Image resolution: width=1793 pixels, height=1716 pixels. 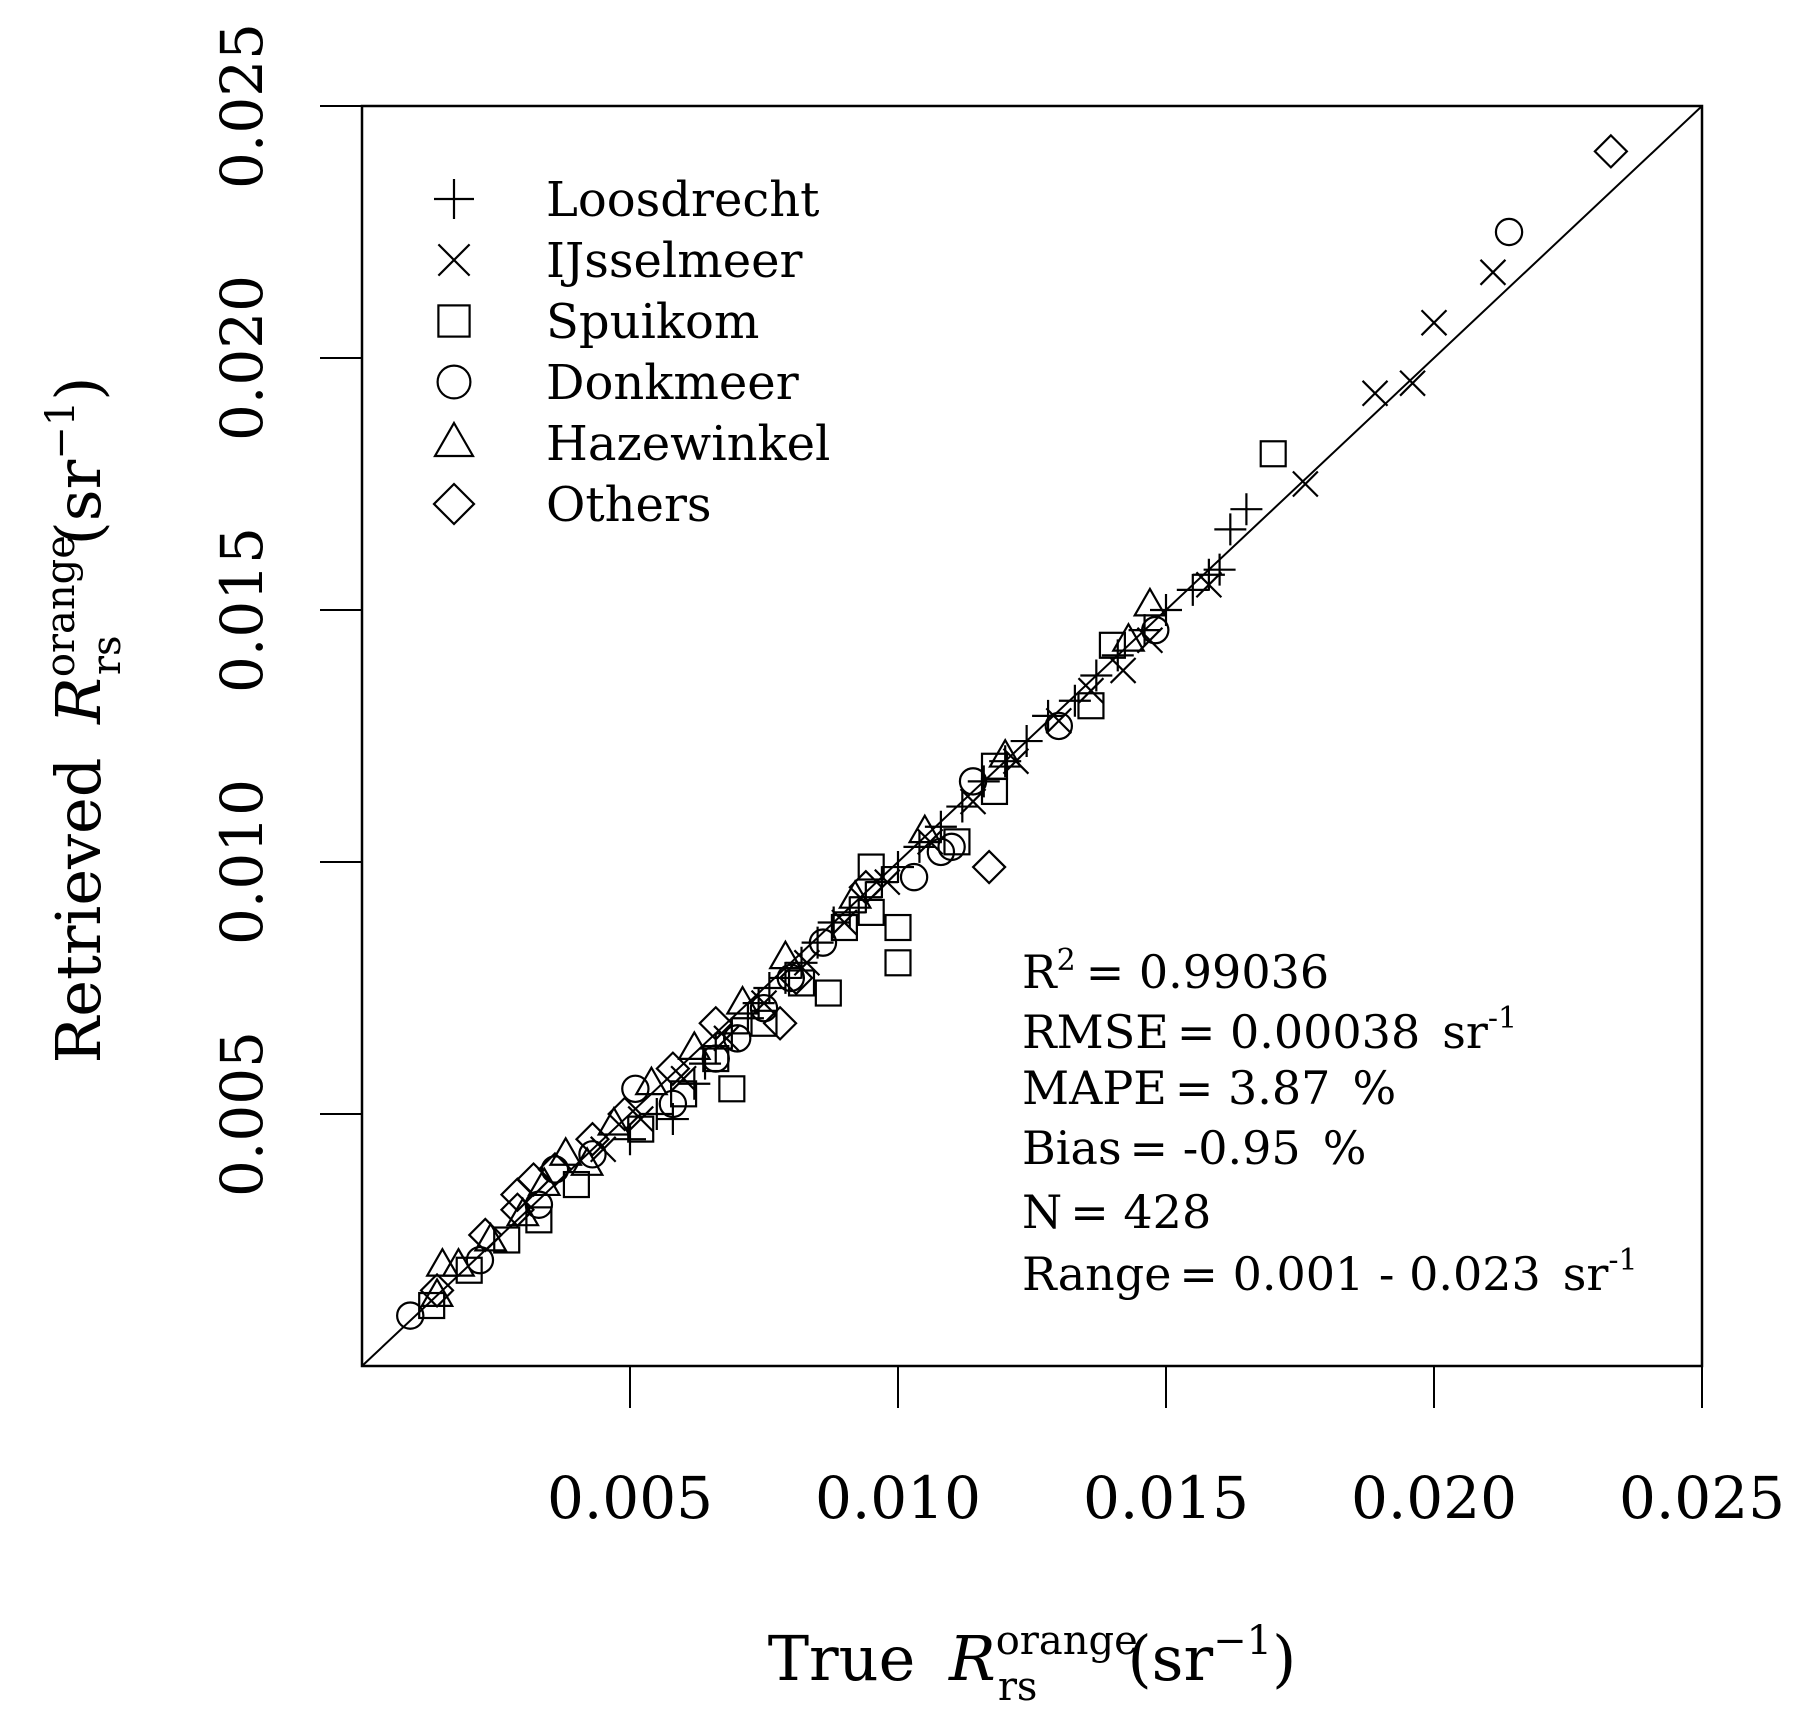 What do you see at coordinates (1586, 1274) in the screenshot?
I see `stat-range-unit: sr` at bounding box center [1586, 1274].